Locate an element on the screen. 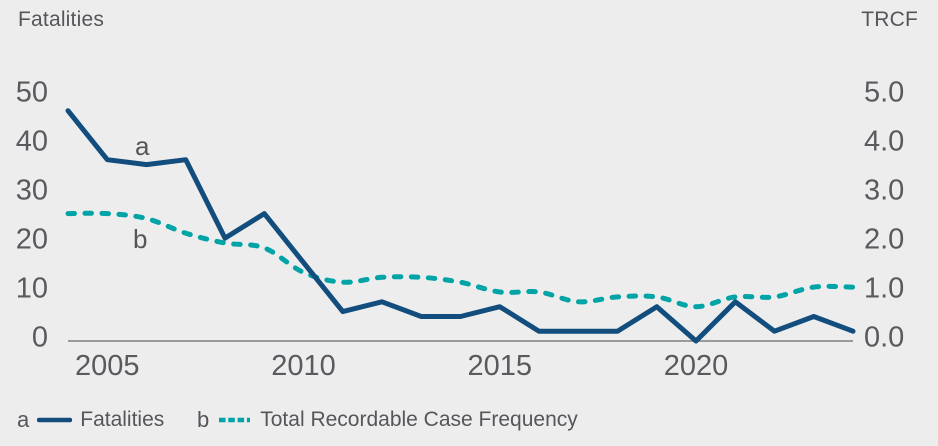 The image size is (938, 446). y-right-tick-1.0: 1.0 is located at coordinates (884, 288).